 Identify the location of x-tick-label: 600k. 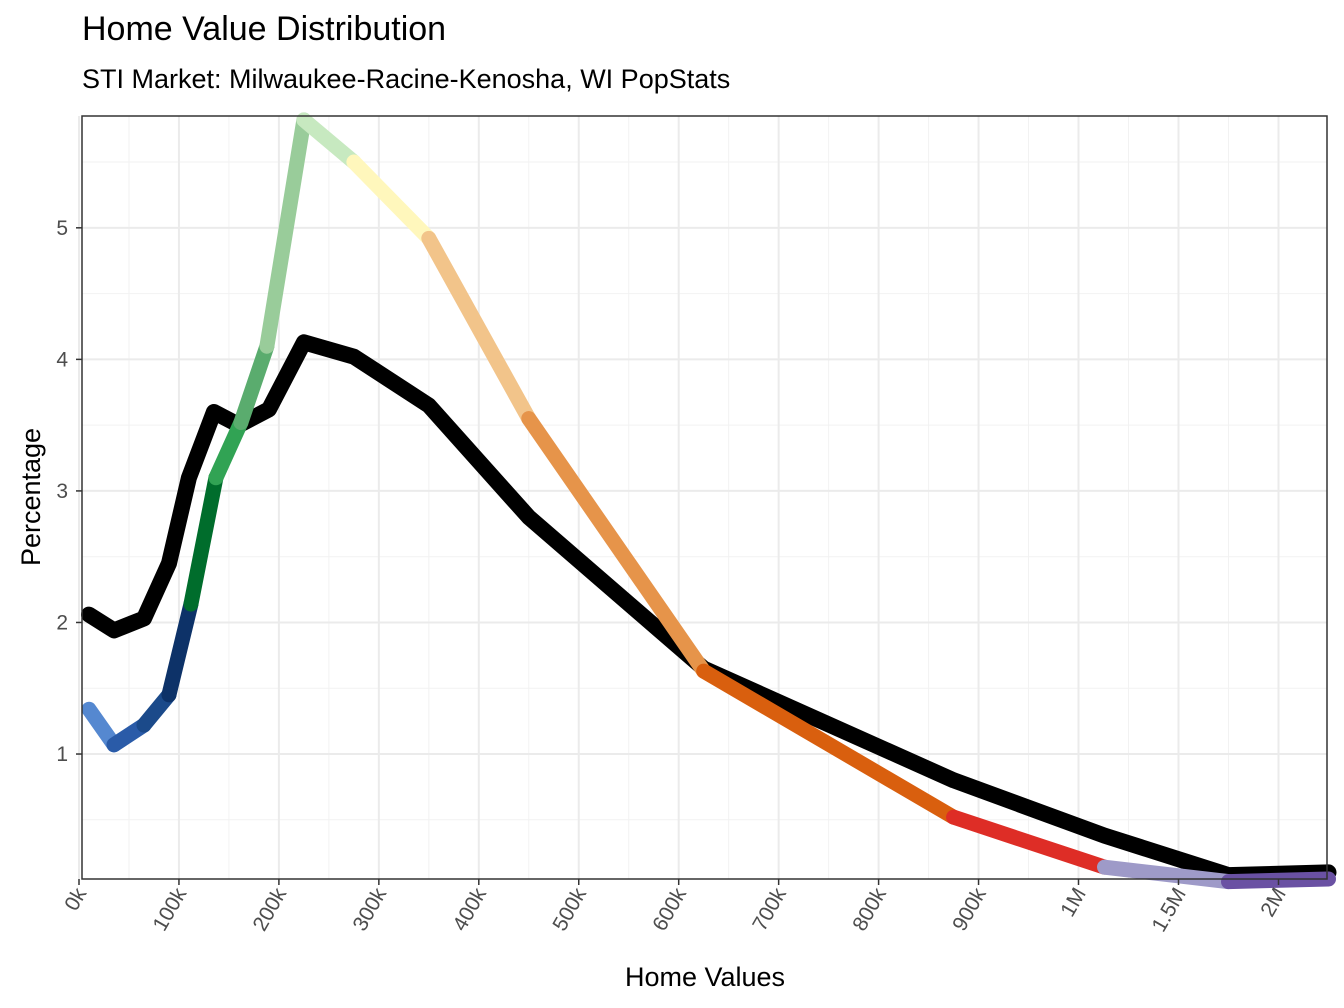
(669, 909).